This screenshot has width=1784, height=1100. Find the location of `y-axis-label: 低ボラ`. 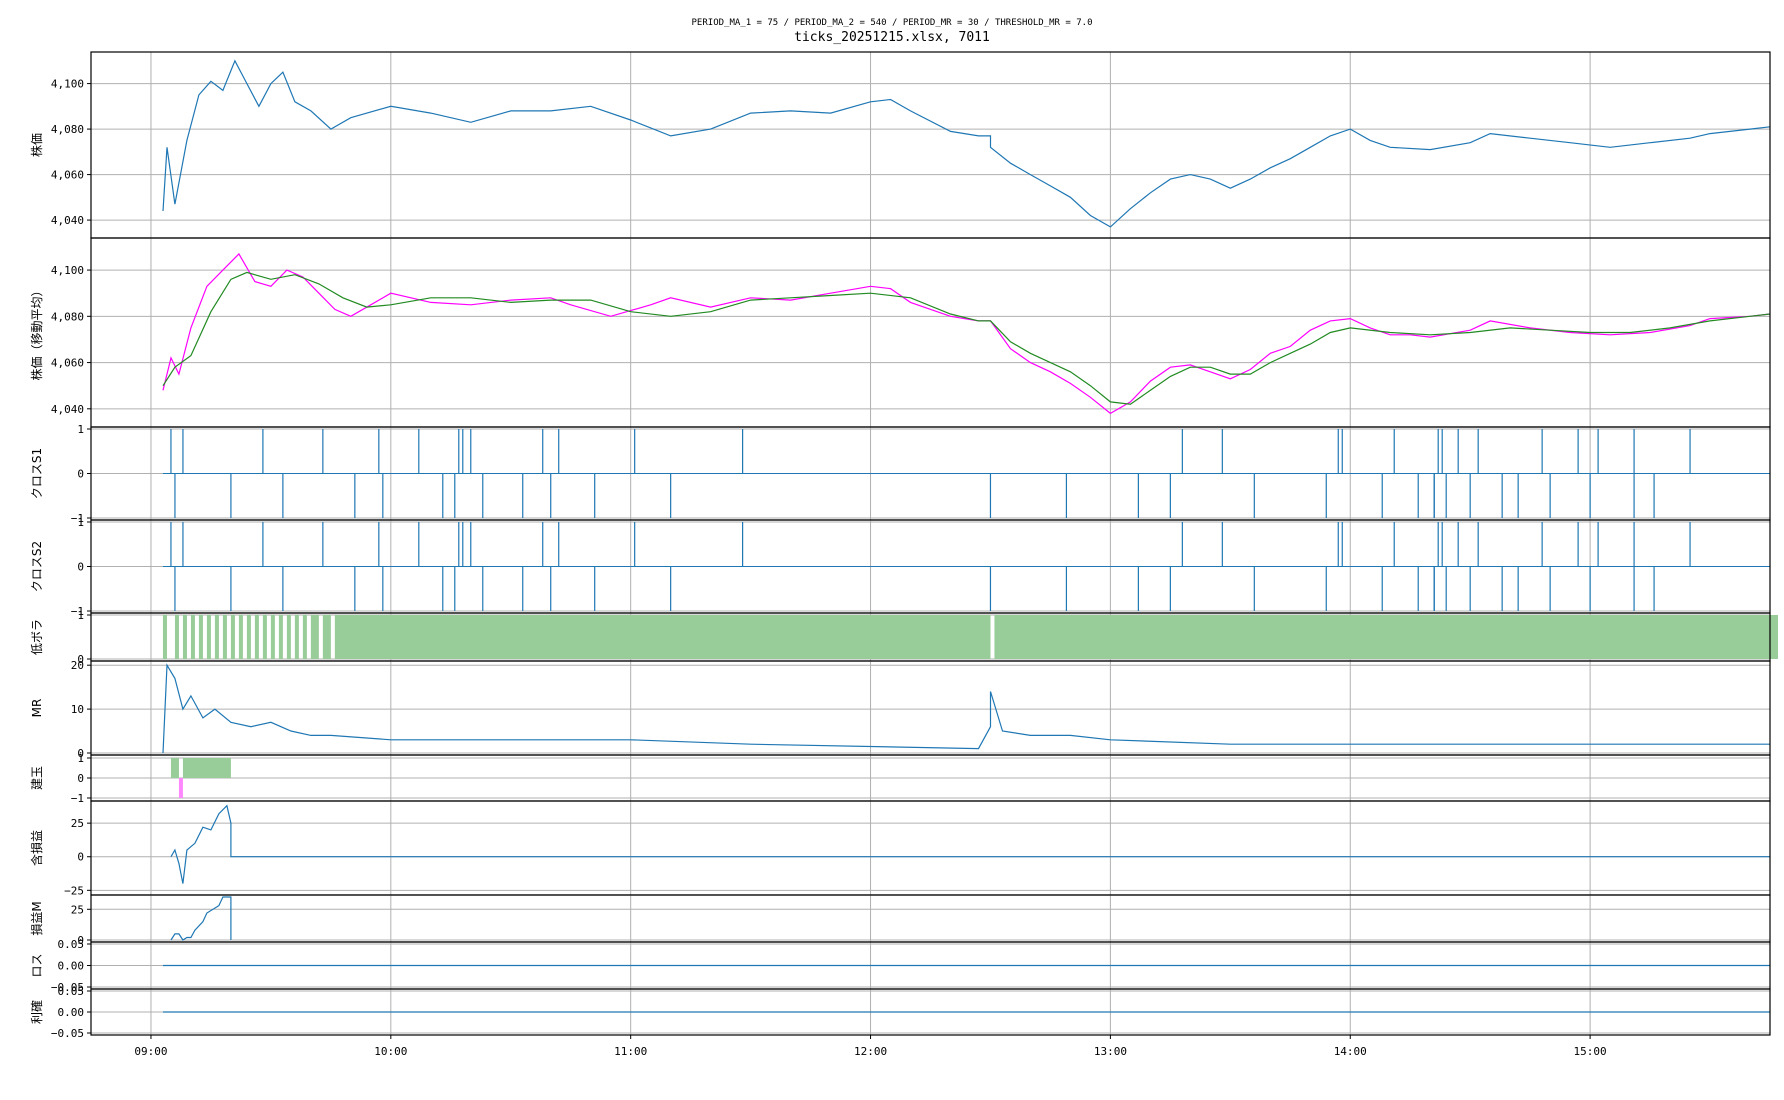

y-axis-label: 低ボラ is located at coordinates (37, 637).